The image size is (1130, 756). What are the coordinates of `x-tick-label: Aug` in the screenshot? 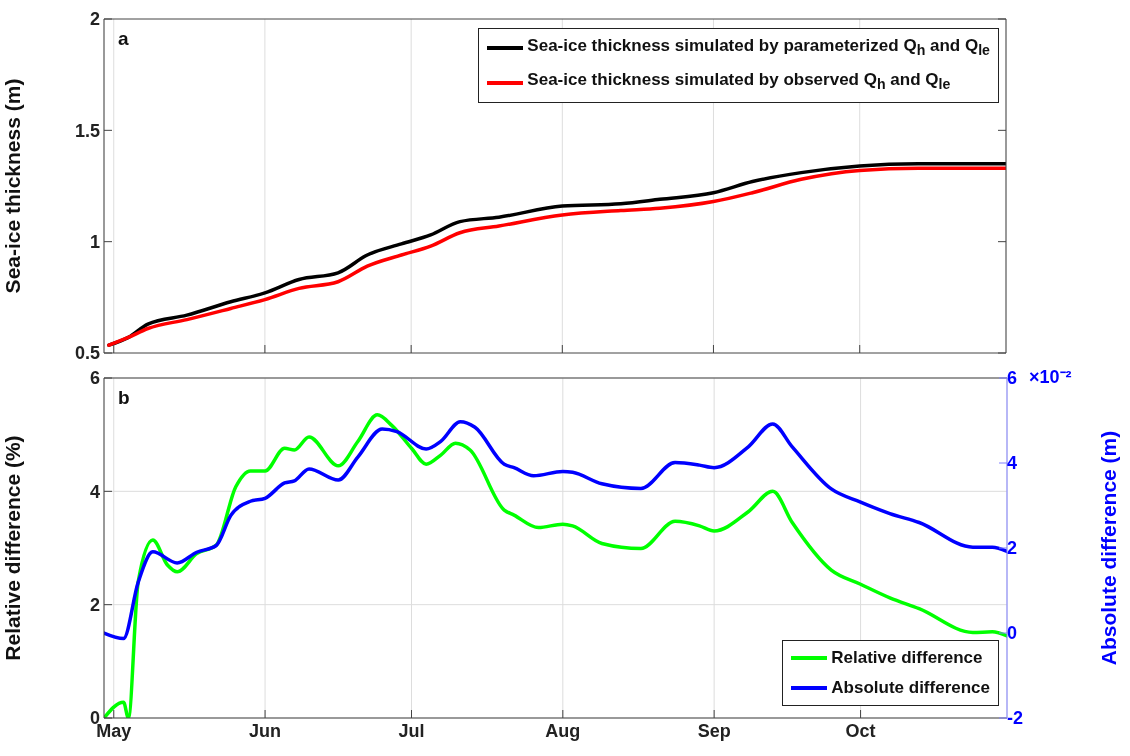 It's located at (563, 730).